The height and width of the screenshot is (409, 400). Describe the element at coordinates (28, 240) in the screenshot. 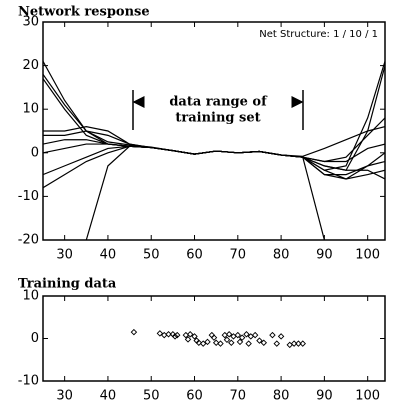

I see `y-tick-label: -20` at that location.